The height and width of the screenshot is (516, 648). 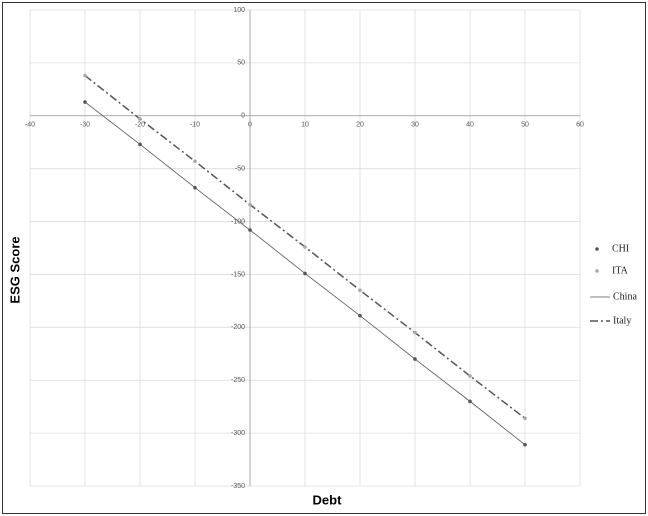 What do you see at coordinates (360, 125) in the screenshot?
I see `x-tick-label: 20` at bounding box center [360, 125].